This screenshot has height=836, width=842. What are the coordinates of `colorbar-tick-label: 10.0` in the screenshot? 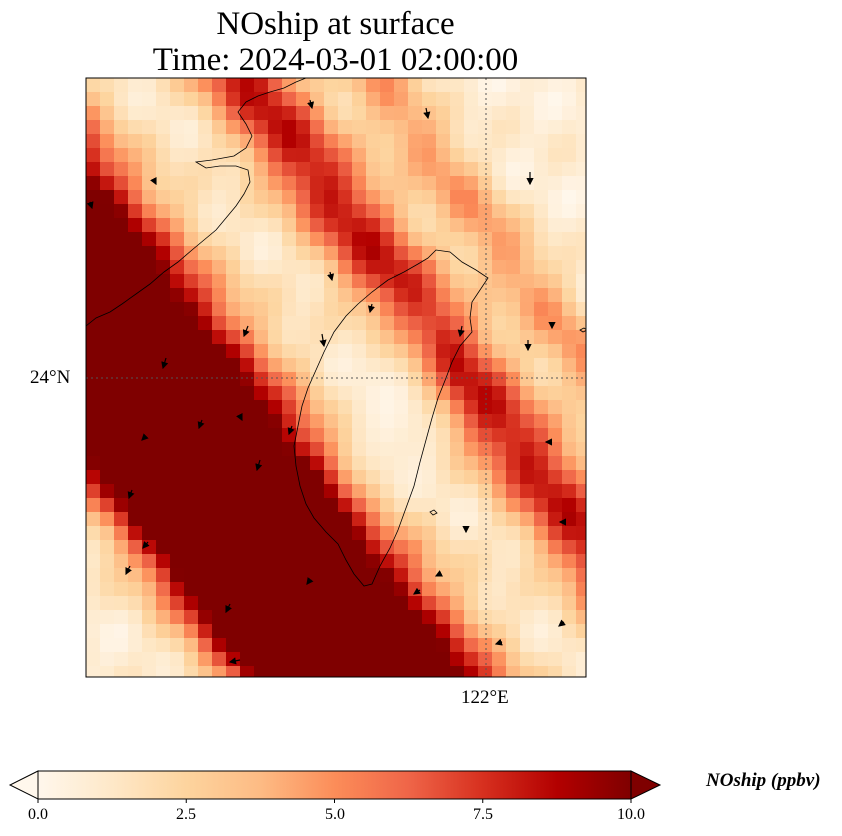 It's located at (631, 814).